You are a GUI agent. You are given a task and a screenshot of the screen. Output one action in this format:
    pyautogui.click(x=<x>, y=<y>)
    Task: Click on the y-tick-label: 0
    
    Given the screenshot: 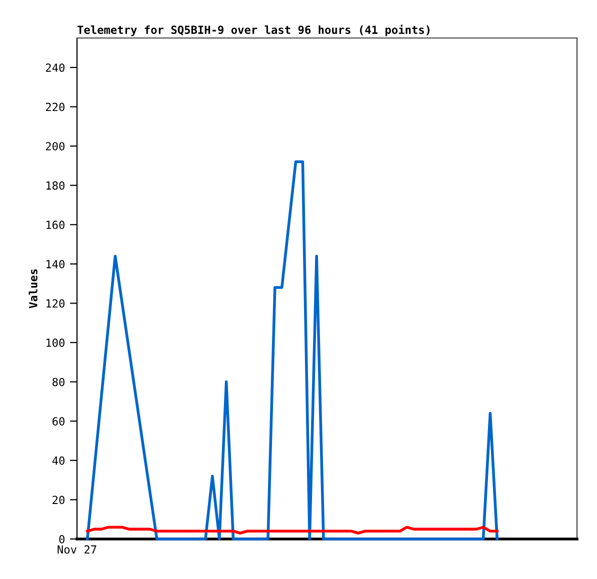 What is the action you would take?
    pyautogui.click(x=61, y=539)
    